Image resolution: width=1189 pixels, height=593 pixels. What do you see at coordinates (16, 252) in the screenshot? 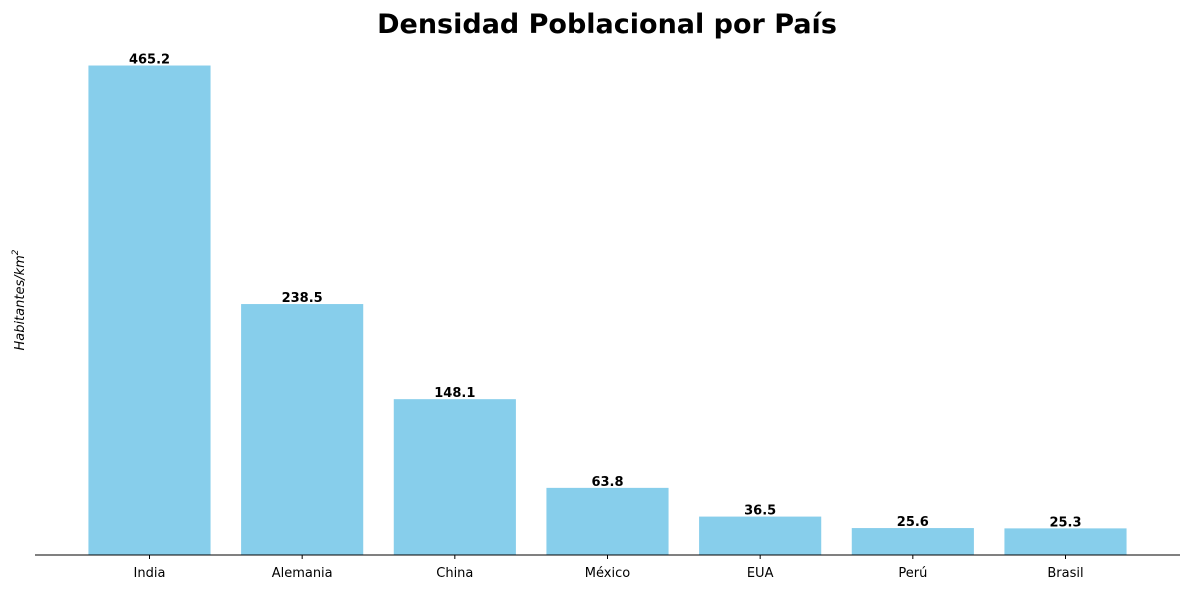
I see `y-axis-label-superscript: 2` at bounding box center [16, 252].